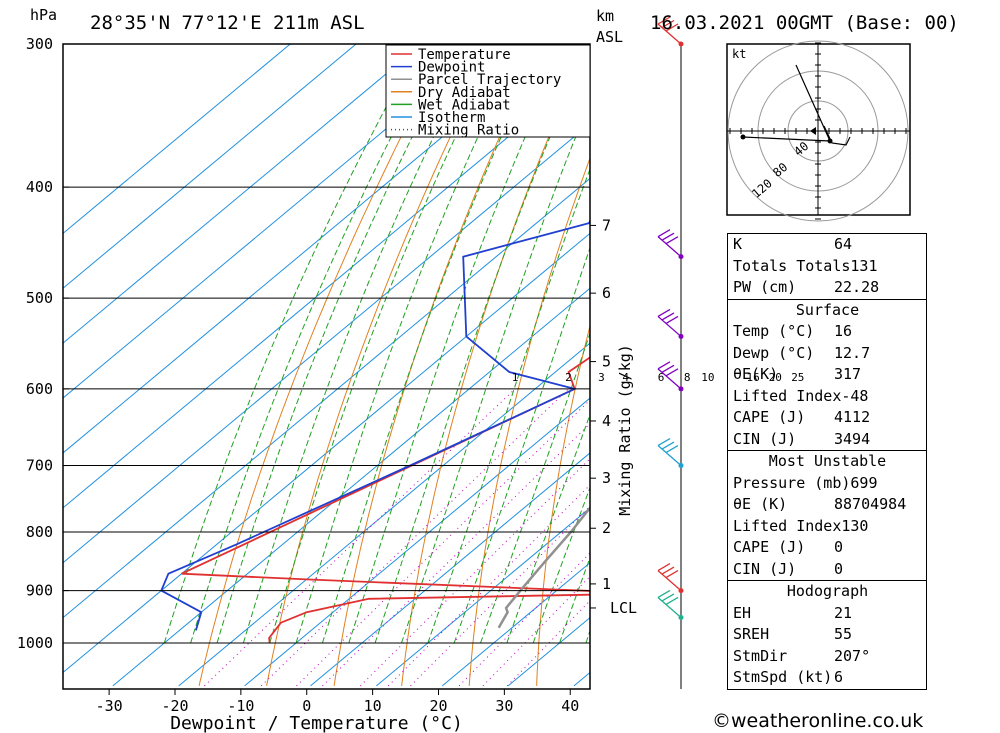 This screenshot has width=1000, height=733. I want to click on x-axis-label: Dewpoint / Temperature (°C), so click(316, 723).